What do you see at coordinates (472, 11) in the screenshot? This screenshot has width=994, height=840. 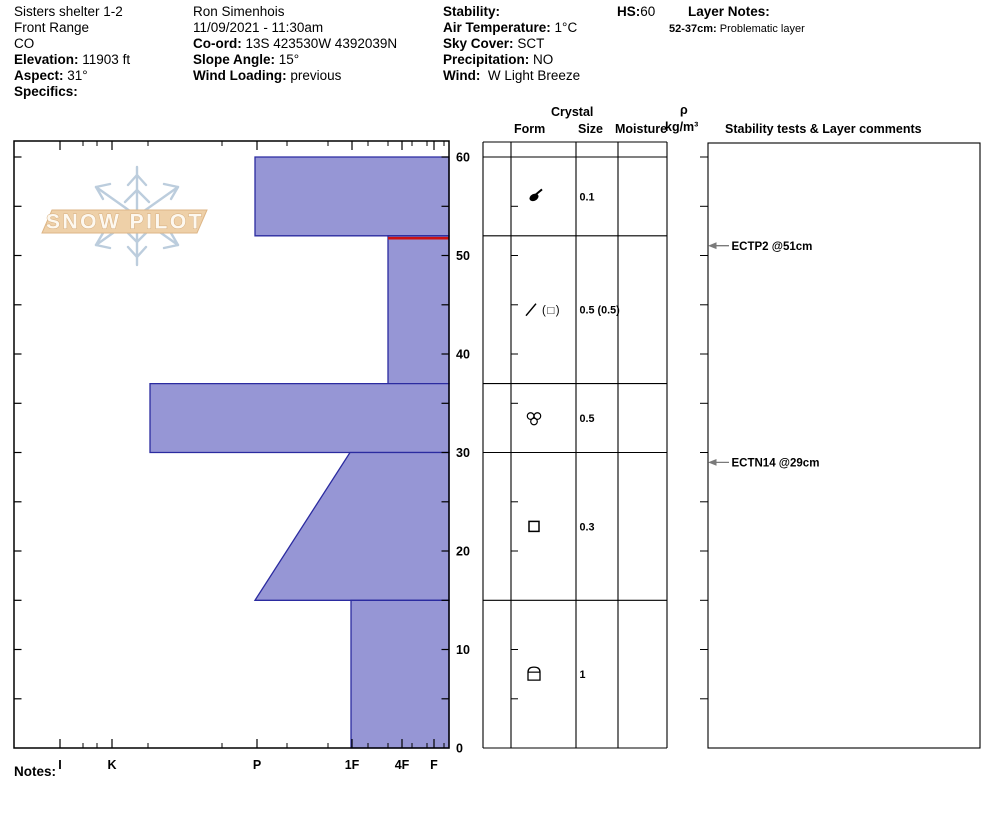 I see `stability-field: Stability:` at bounding box center [472, 11].